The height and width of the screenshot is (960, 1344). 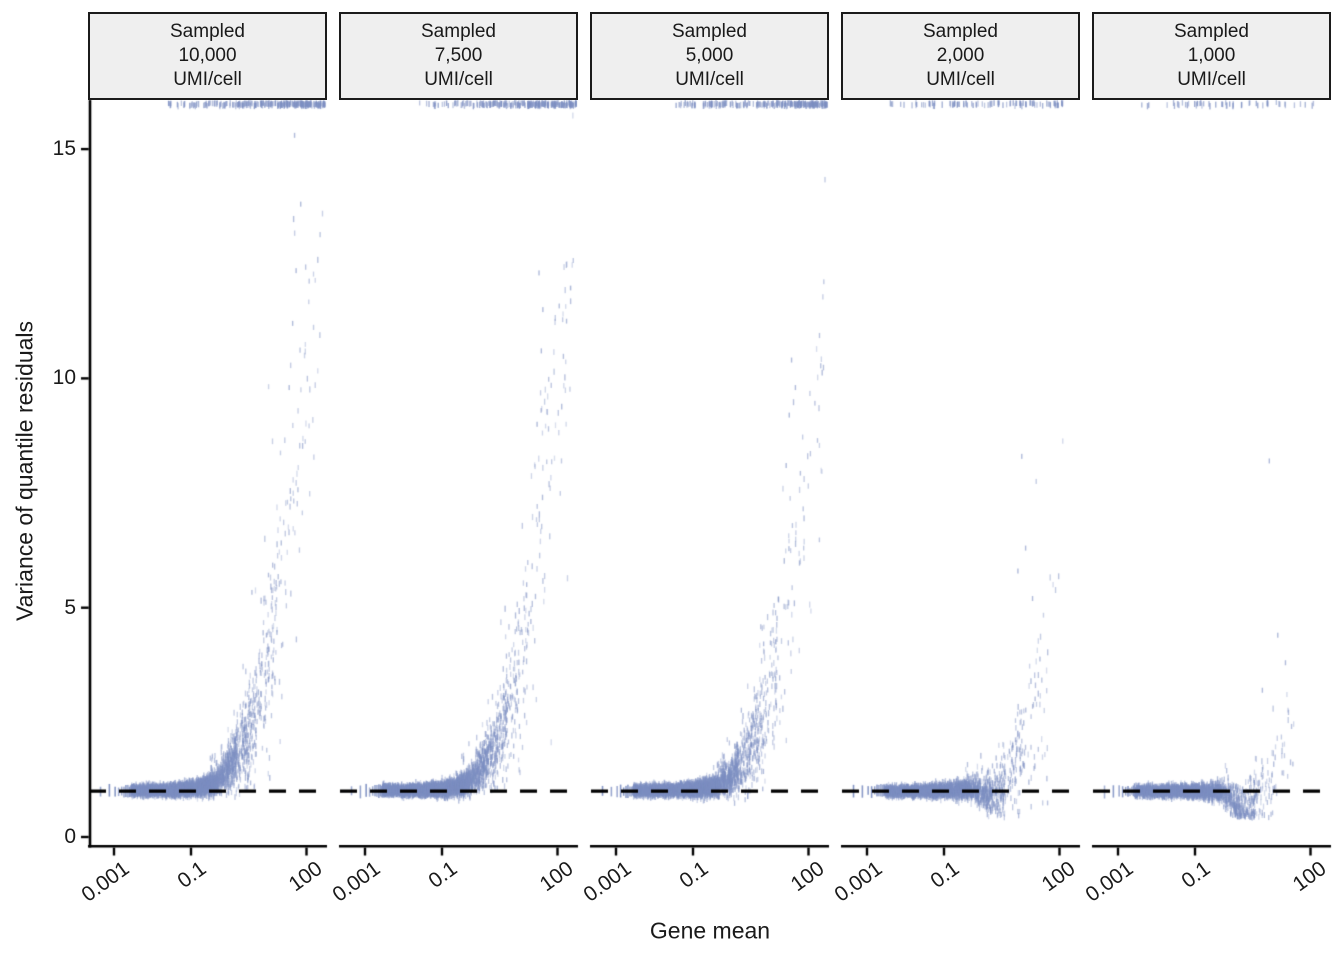 What do you see at coordinates (24, 471) in the screenshot?
I see `y-axis-title: Variance of quantile residuals` at bounding box center [24, 471].